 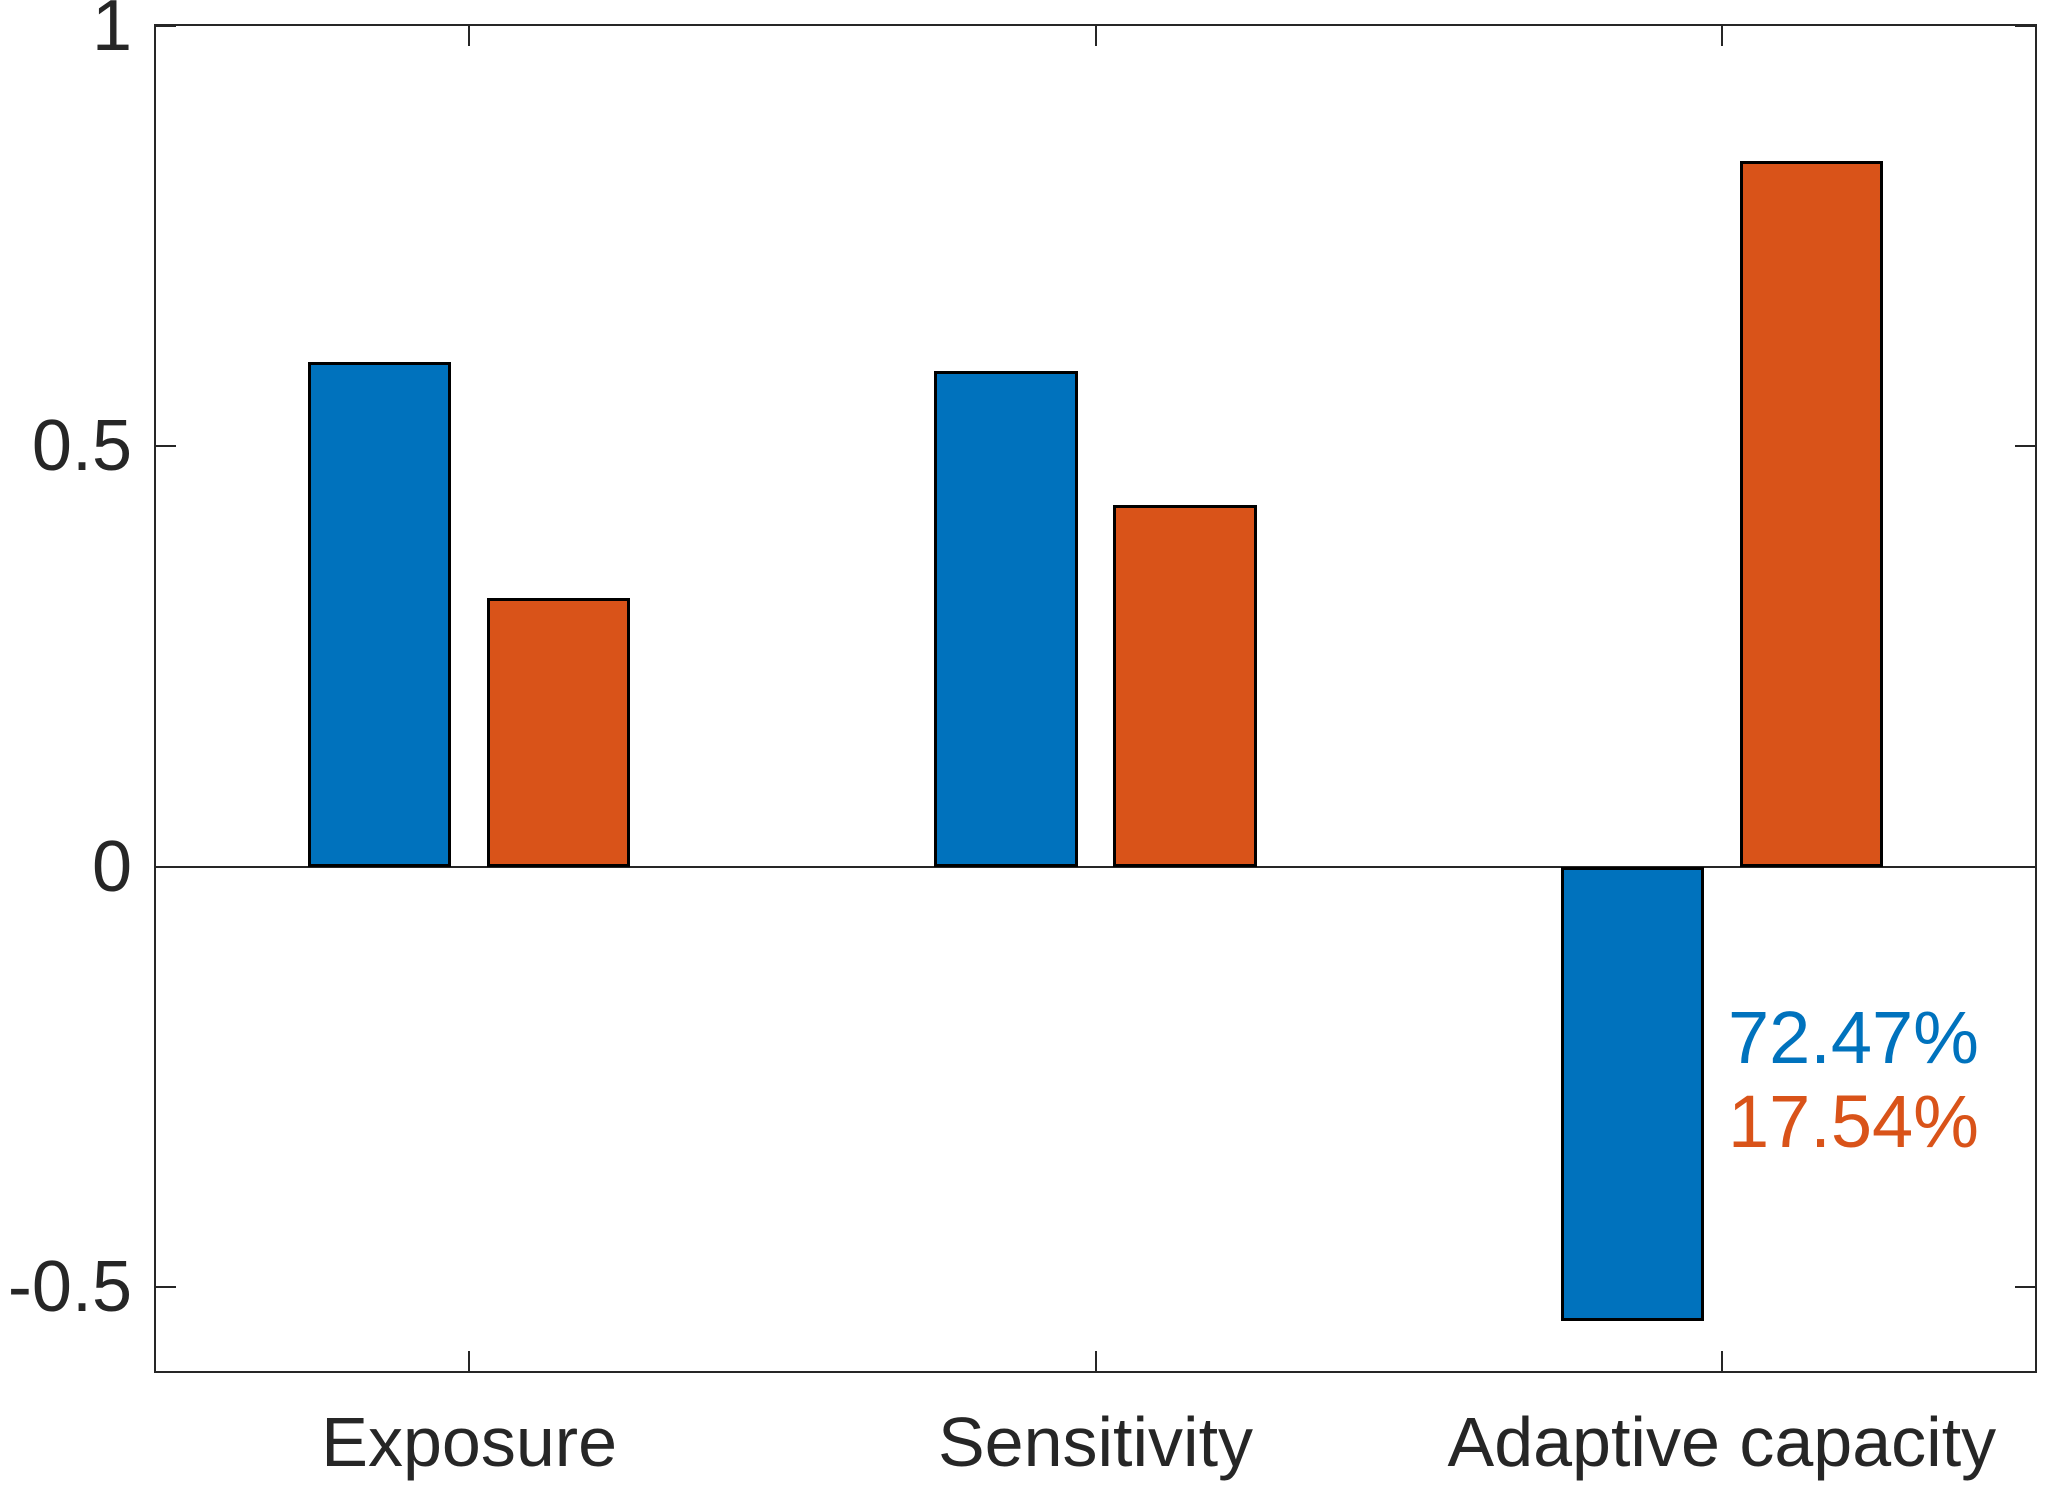 I want to click on annotation-line-2: 17.54%, so click(x=1853, y=1121).